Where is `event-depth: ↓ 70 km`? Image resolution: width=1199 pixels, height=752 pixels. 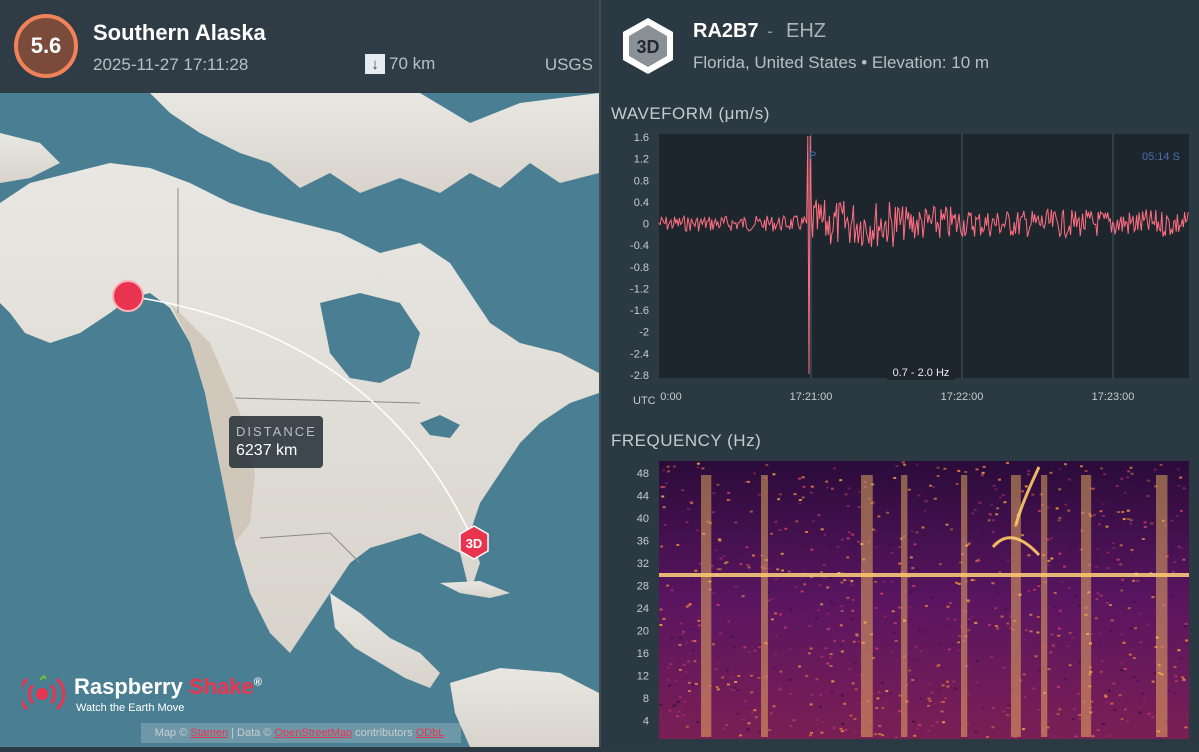
event-depth: ↓ 70 km is located at coordinates (400, 64).